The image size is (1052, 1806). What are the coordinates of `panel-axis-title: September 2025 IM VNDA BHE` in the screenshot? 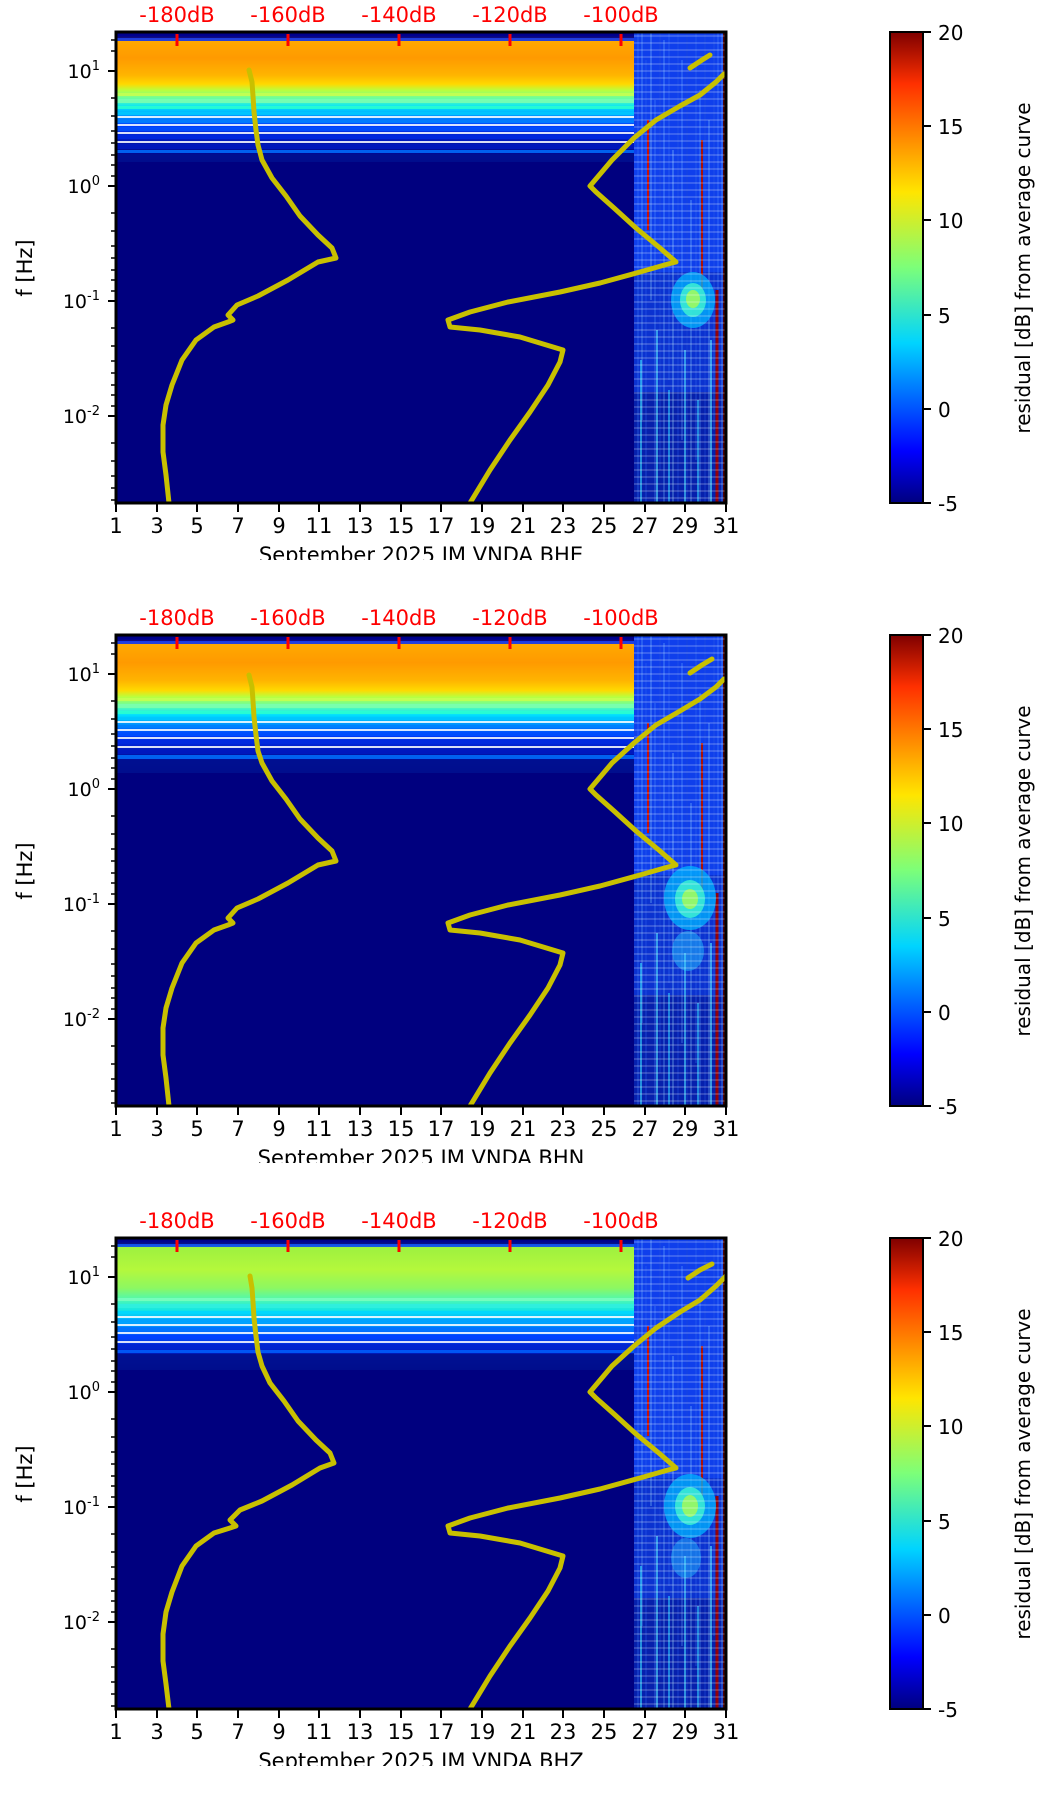 It's located at (421, 551).